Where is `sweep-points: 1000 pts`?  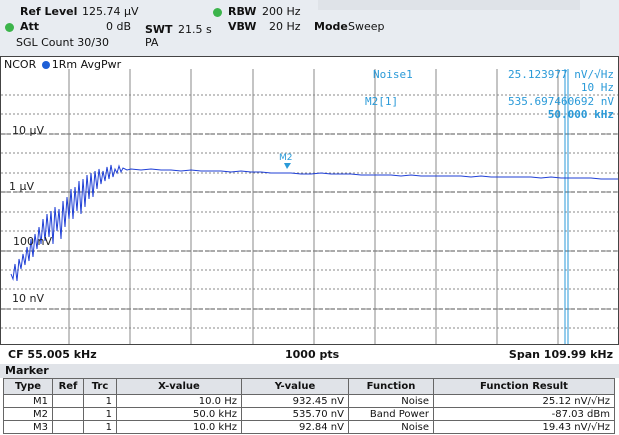
sweep-points: 1000 pts is located at coordinates (312, 354).